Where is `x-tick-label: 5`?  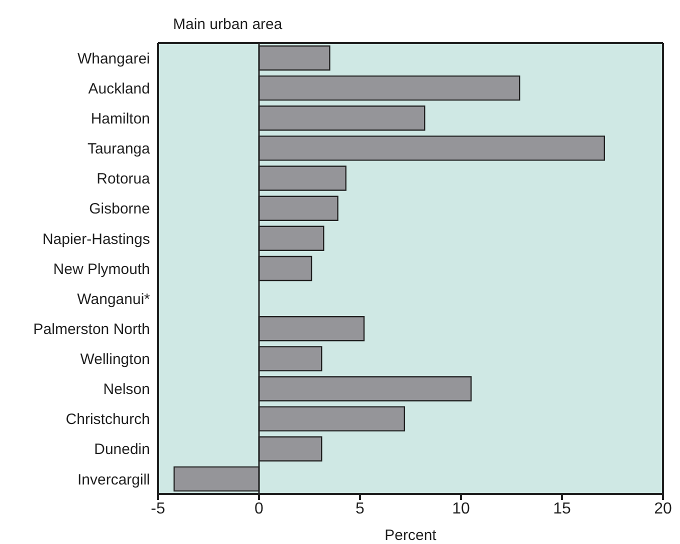 x-tick-label: 5 is located at coordinates (360, 509).